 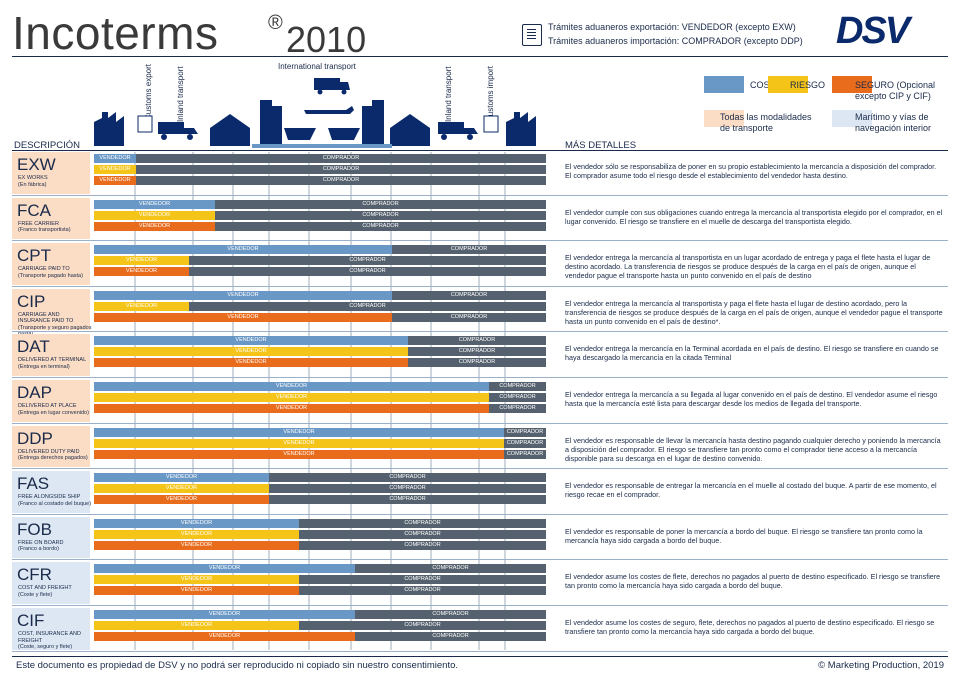 What do you see at coordinates (373, 123) in the screenshot?
I see `port-right-icon` at bounding box center [373, 123].